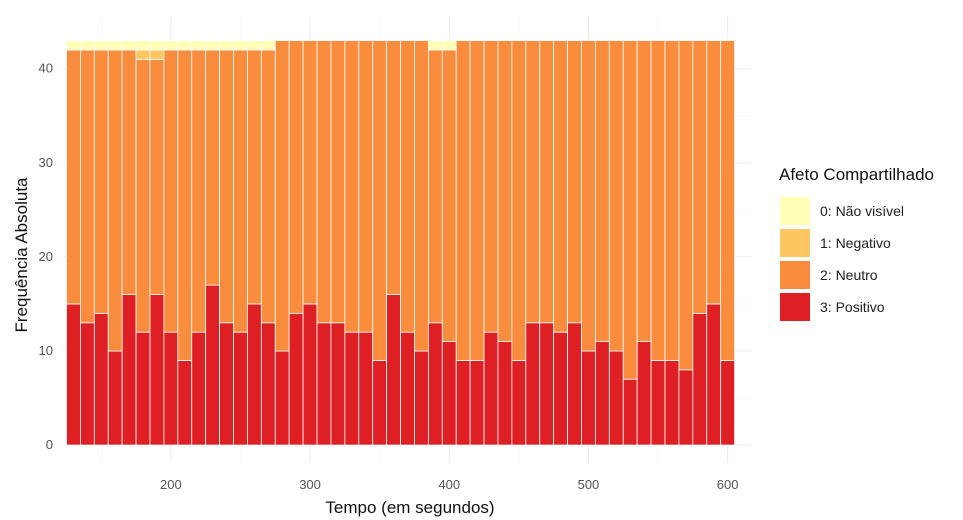 The height and width of the screenshot is (520, 963). What do you see at coordinates (46, 68) in the screenshot?
I see `y-tick-label: 40` at bounding box center [46, 68].